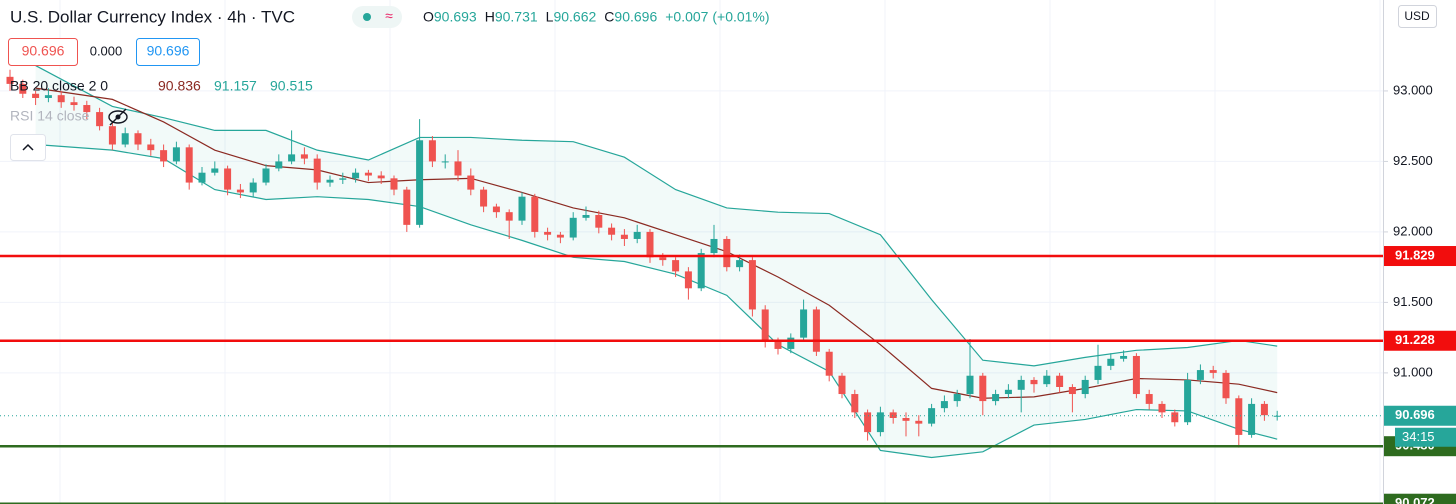 The image size is (1456, 504). What do you see at coordinates (235, 86) in the screenshot?
I see `indicator-value: 91.157` at bounding box center [235, 86].